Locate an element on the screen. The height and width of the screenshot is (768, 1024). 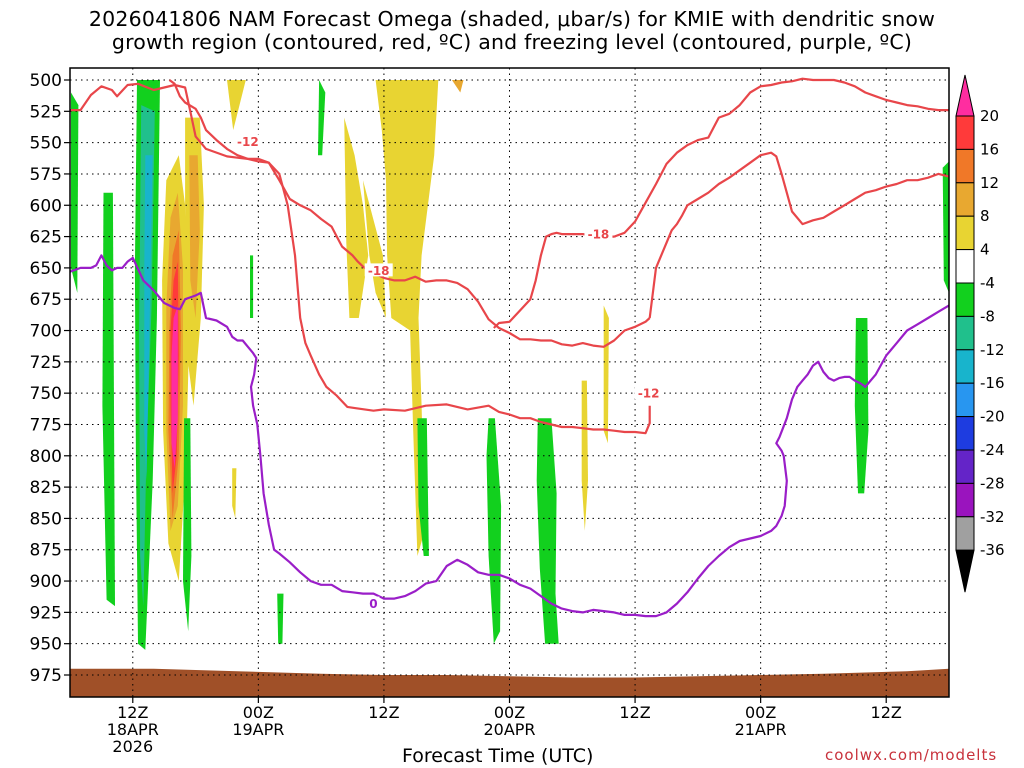
contour-label-0: -12 is located at coordinates (248, 142).